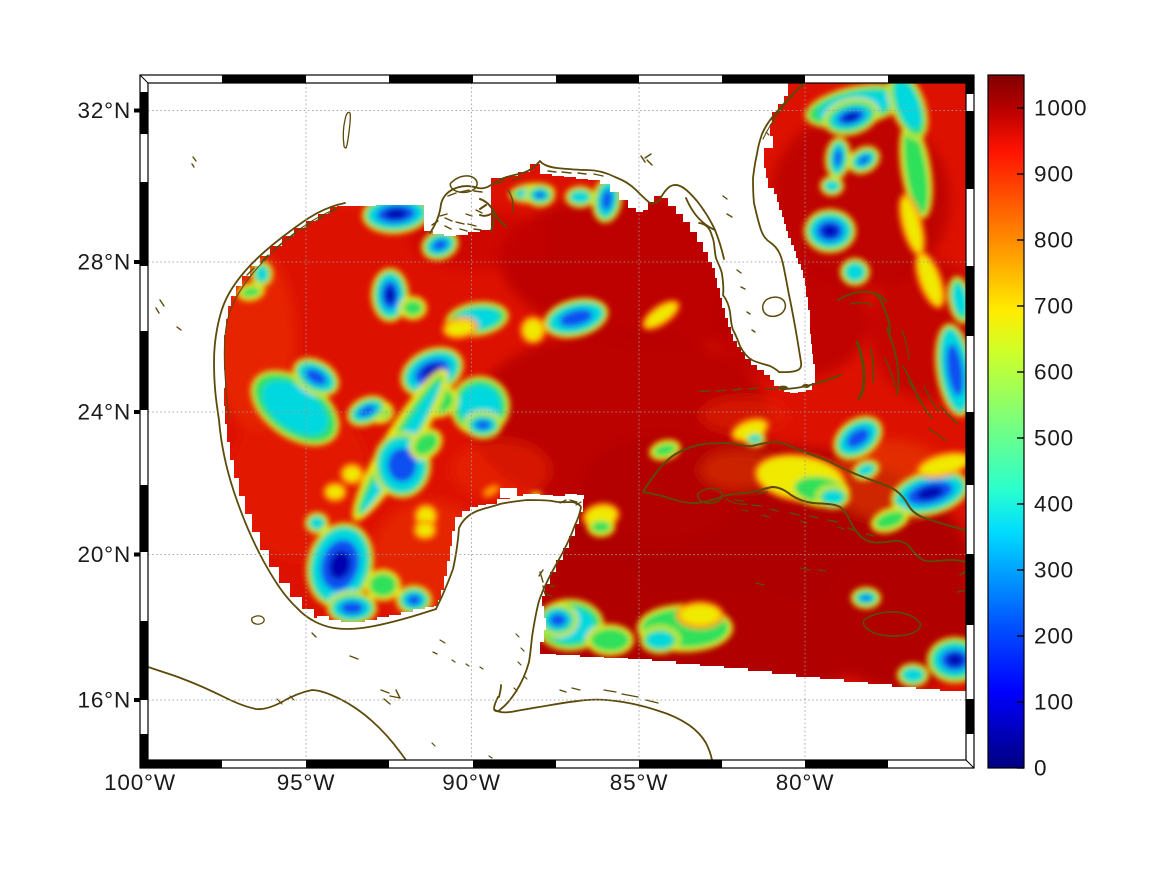 The height and width of the screenshot is (875, 1167). What do you see at coordinates (1054, 702) in the screenshot?
I see `svg-text: 100` at bounding box center [1054, 702].